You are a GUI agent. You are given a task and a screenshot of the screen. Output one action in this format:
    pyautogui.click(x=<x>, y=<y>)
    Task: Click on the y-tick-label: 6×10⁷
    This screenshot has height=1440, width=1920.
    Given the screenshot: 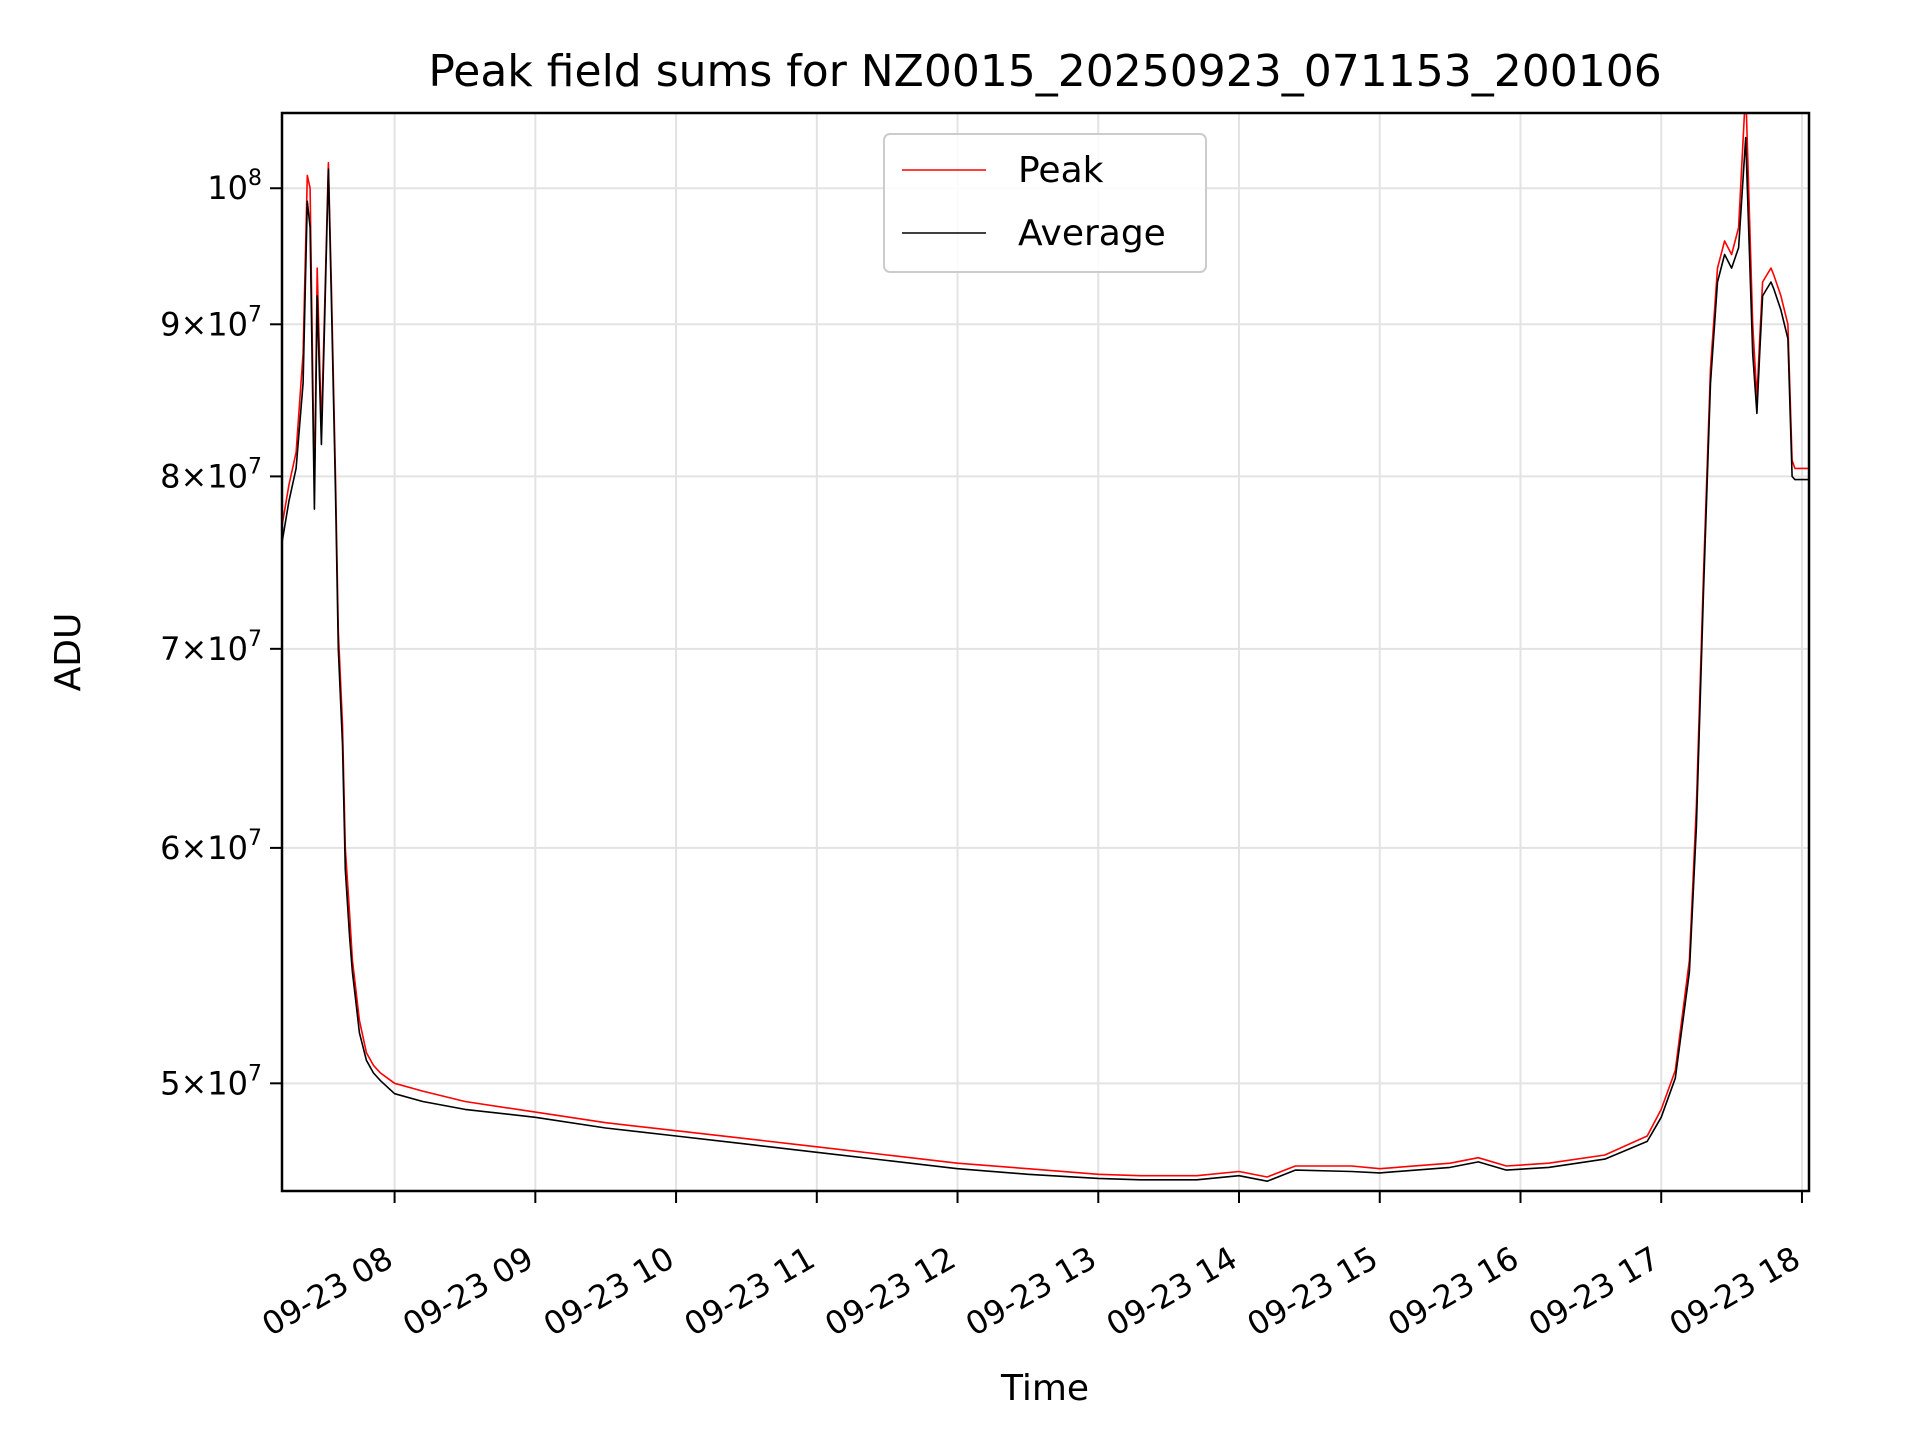 What is the action you would take?
    pyautogui.click(x=211, y=846)
    